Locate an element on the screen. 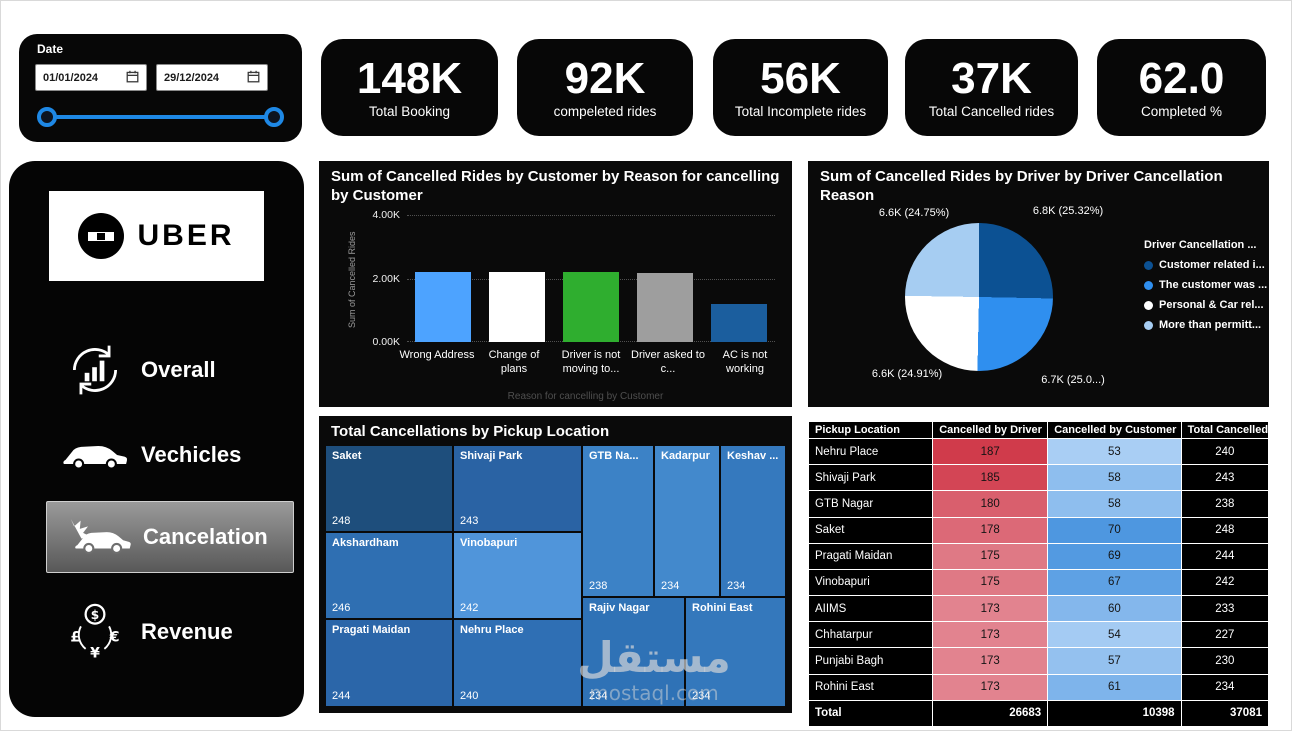 The image size is (1292, 731). table-cell: 234 is located at coordinates (1225, 687).